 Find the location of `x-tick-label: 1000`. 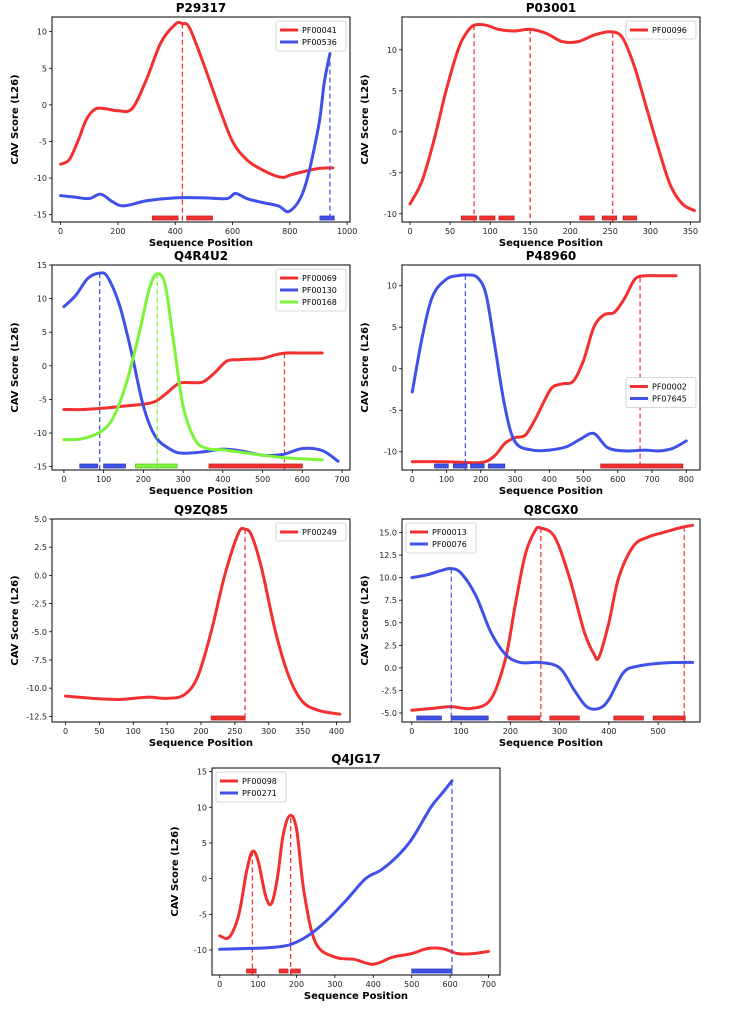

x-tick-label: 1000 is located at coordinates (347, 231).